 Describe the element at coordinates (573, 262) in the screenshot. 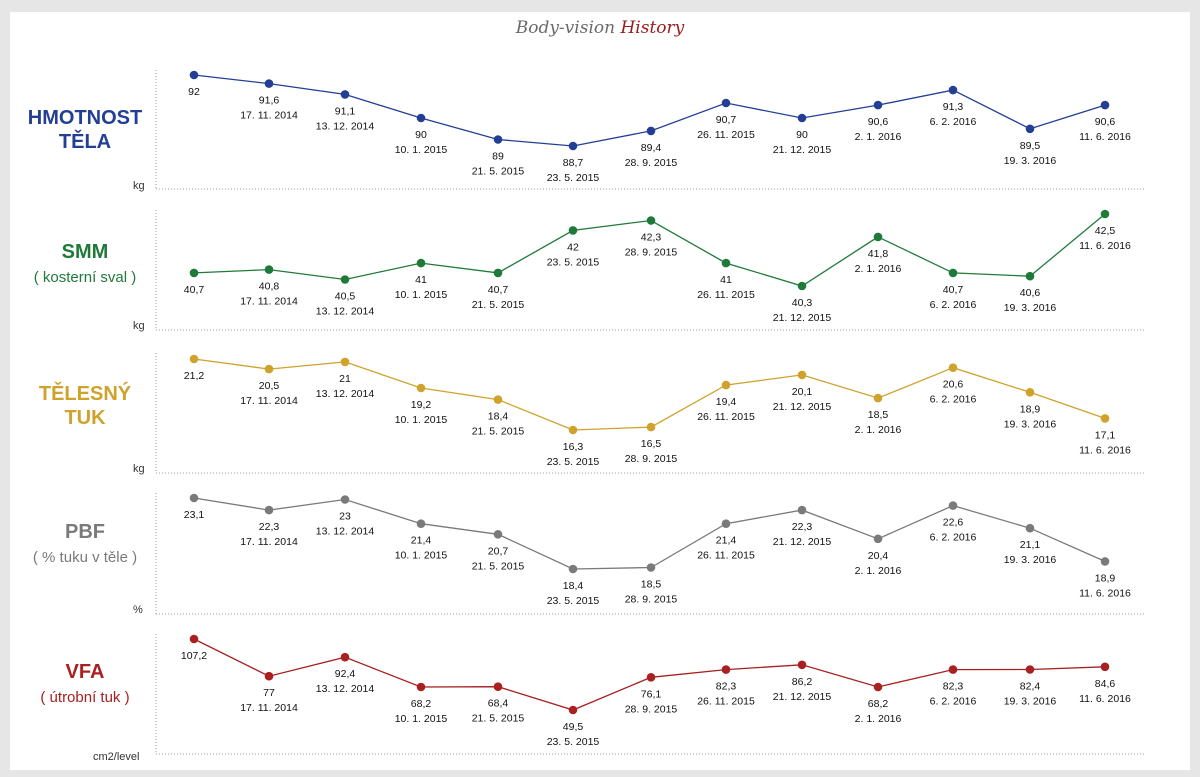

I see `smm-date-label-5: 23. 5. 2015` at that location.